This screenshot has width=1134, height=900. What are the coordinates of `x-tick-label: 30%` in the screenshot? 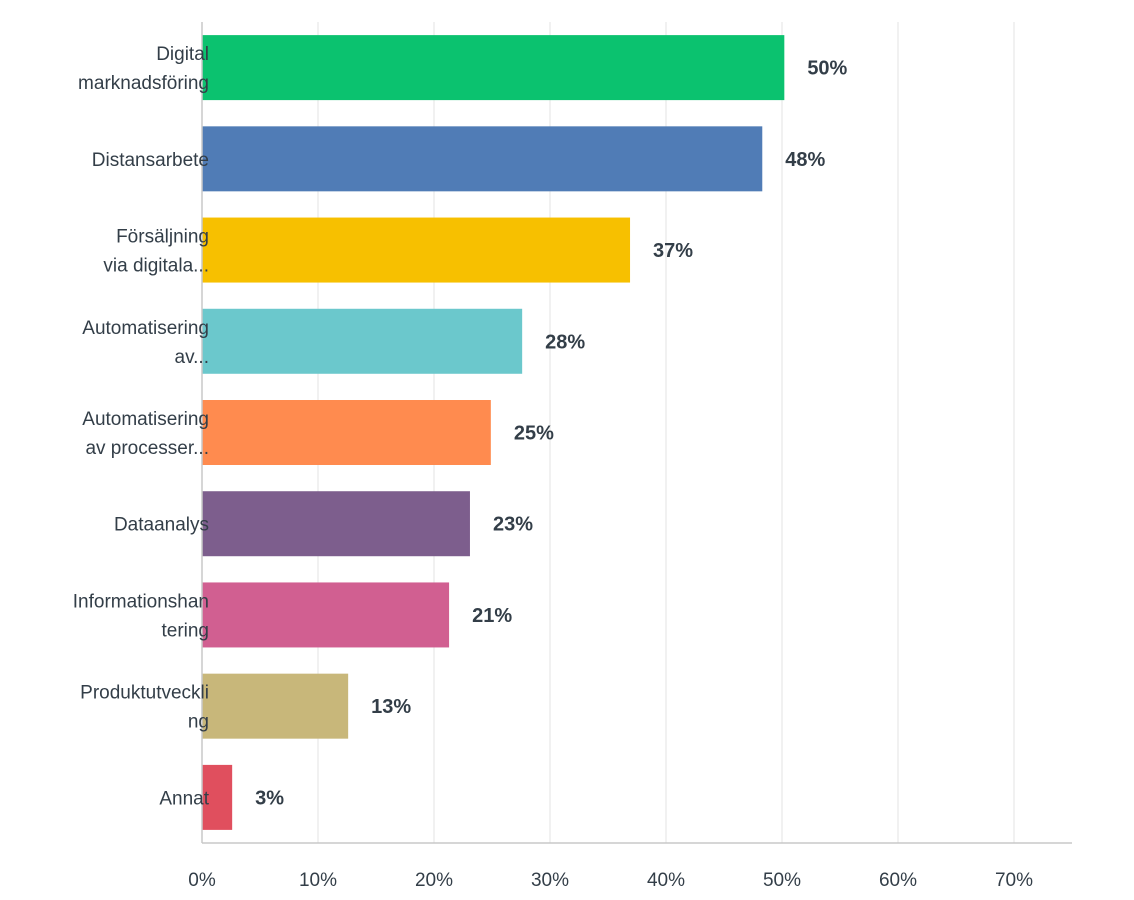 It's located at (550, 880).